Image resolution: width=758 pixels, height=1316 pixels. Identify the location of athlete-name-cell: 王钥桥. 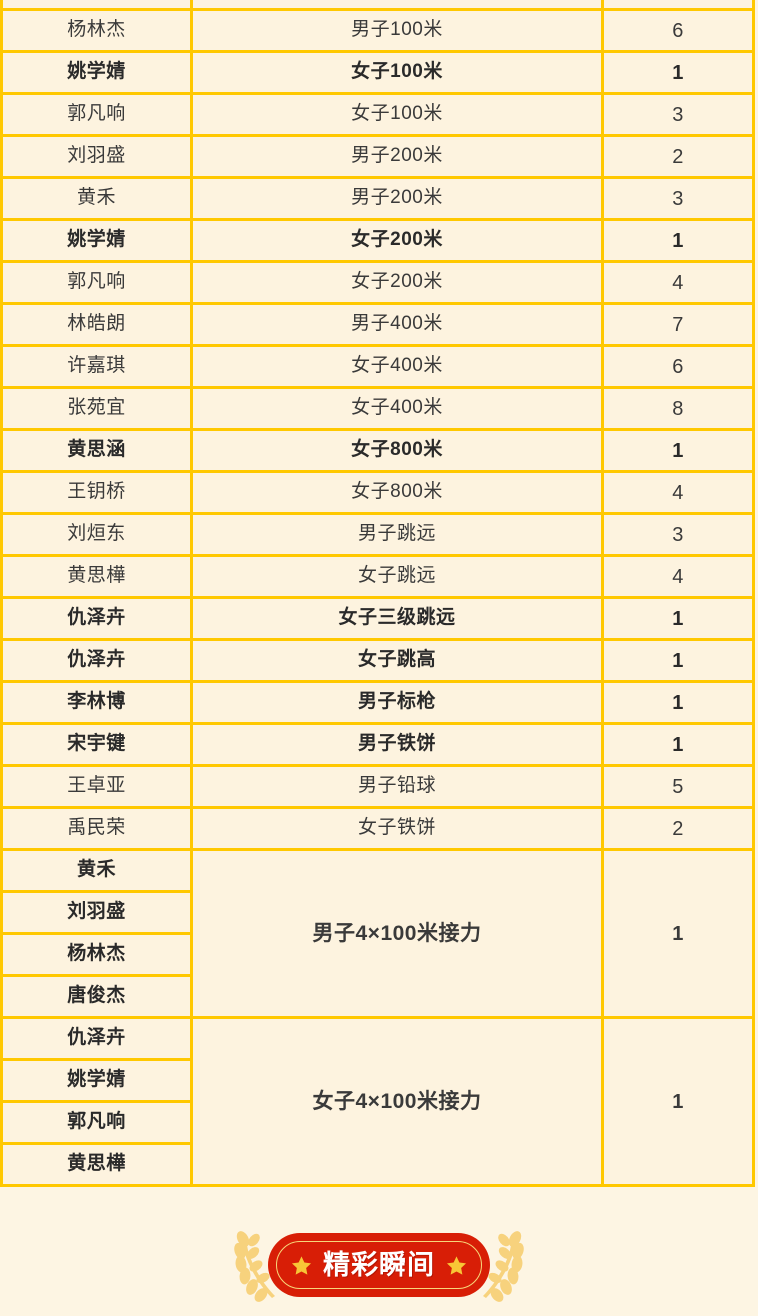
(96, 492).